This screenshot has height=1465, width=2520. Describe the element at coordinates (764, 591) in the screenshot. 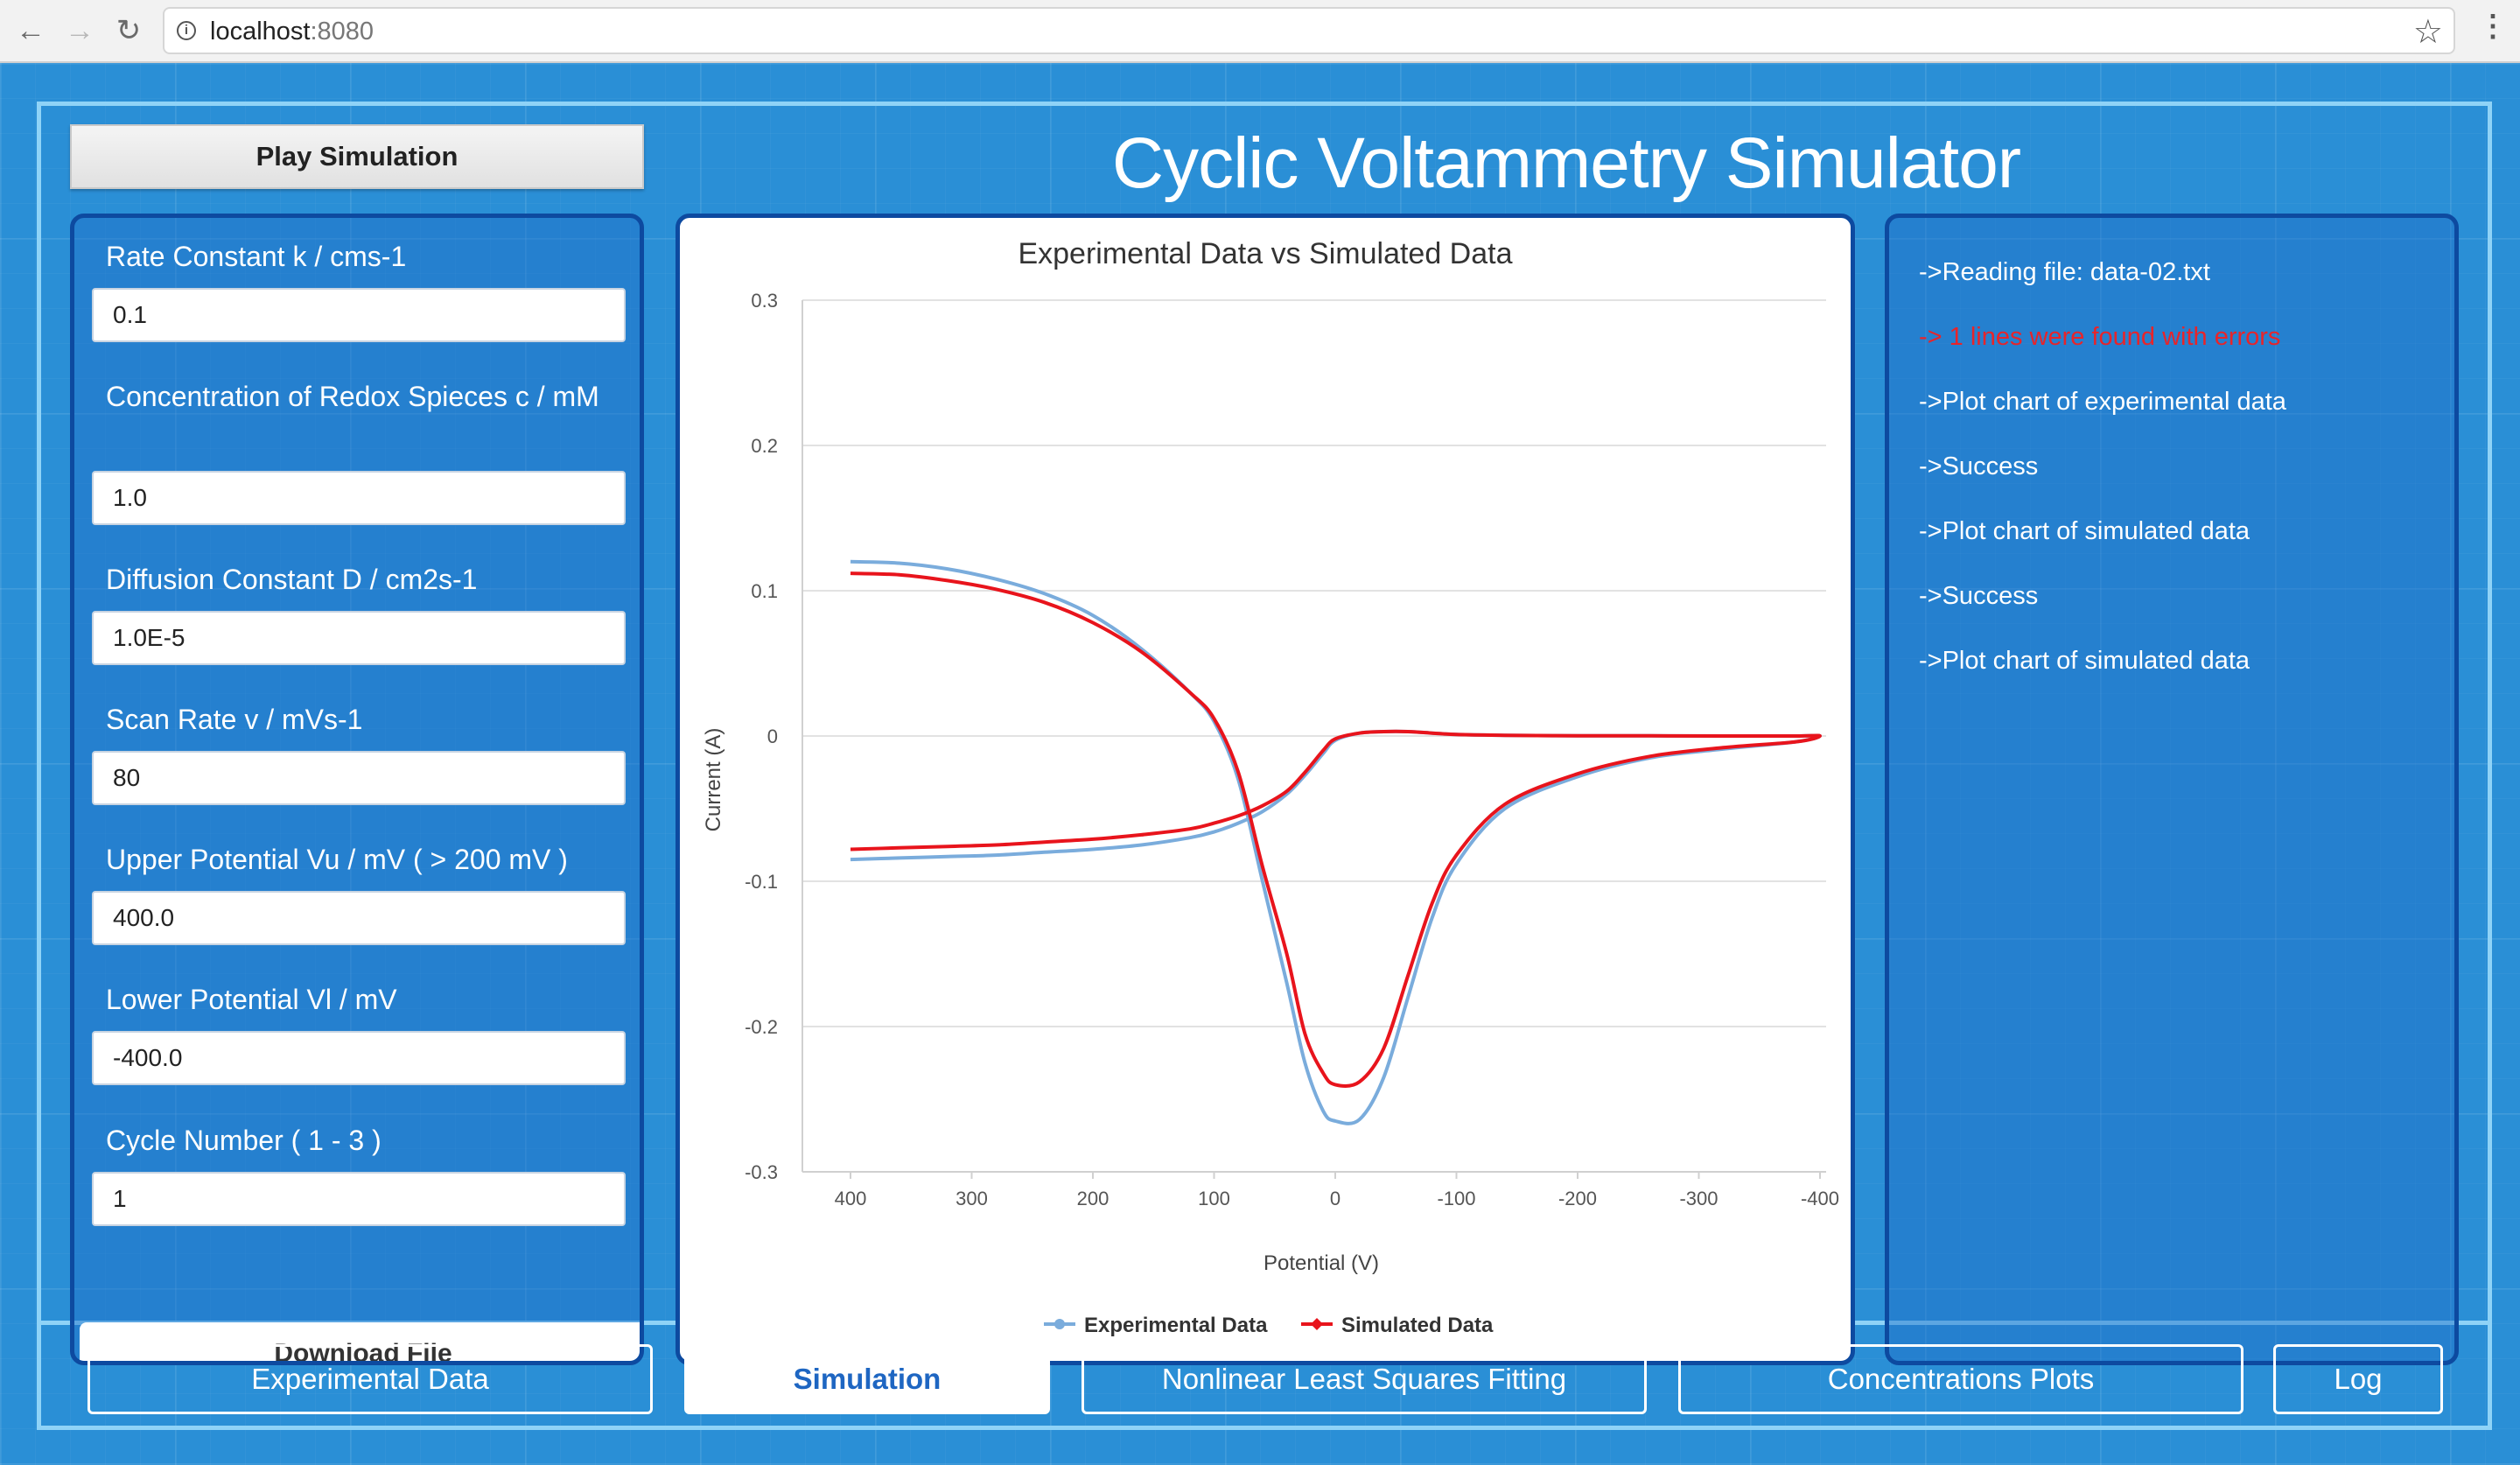

I see `y-tick-label: 0.1` at that location.